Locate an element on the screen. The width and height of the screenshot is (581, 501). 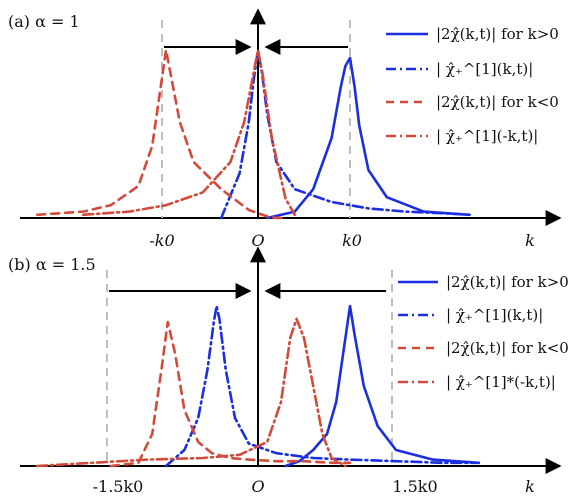
series-line-b-dashed-red is located at coordinates (230, 394).